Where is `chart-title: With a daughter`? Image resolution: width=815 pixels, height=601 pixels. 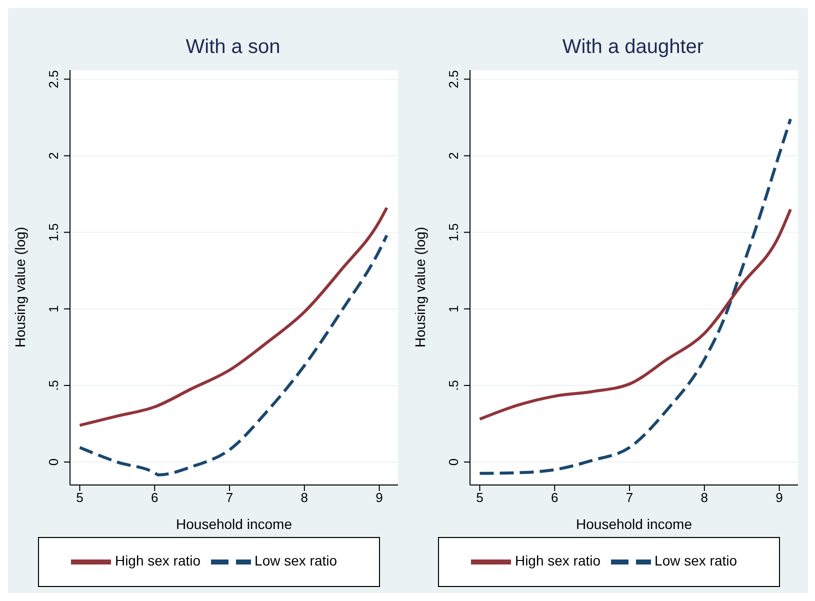
chart-title: With a daughter is located at coordinates (633, 47).